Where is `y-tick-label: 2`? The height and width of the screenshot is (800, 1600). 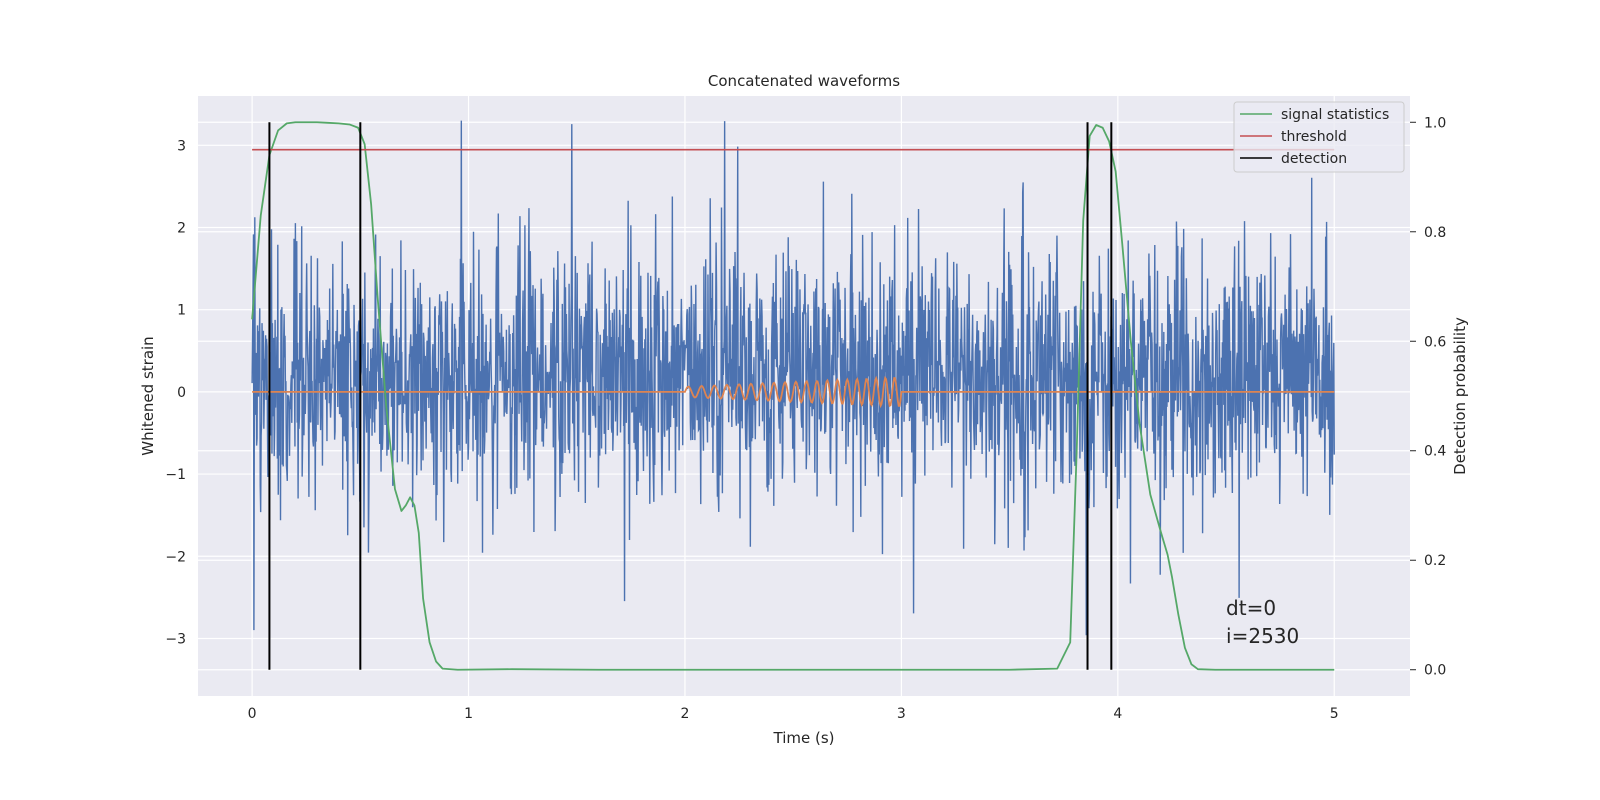
y-tick-label: 2 is located at coordinates (181, 229).